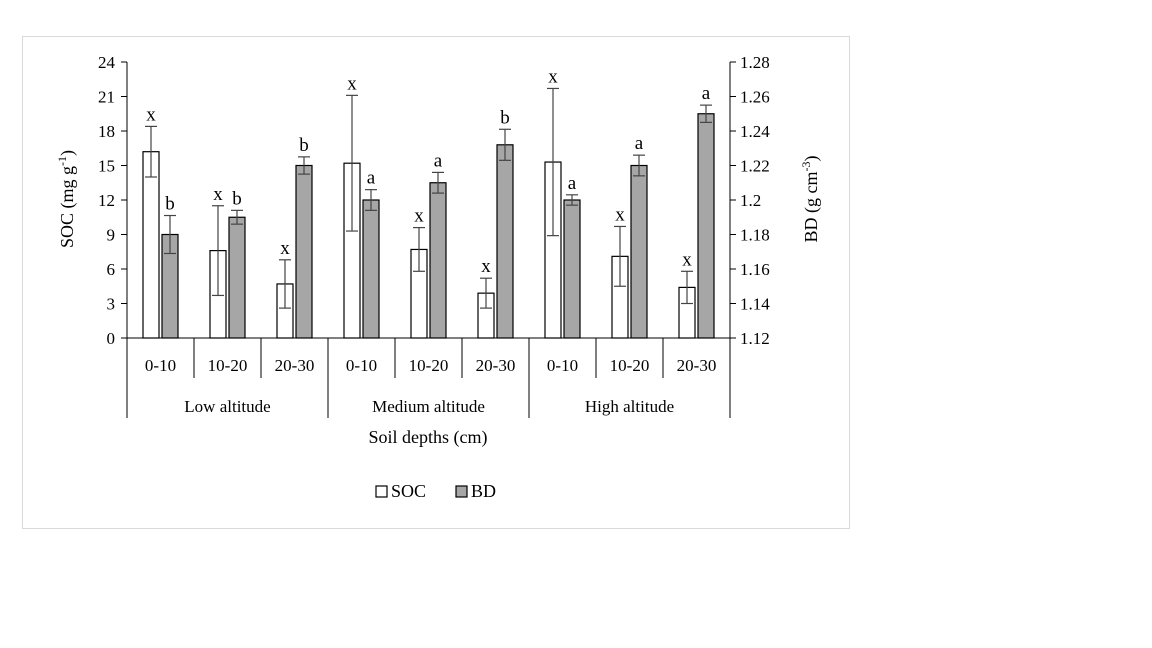 The height and width of the screenshot is (648, 1152). Describe the element at coordinates (755, 131) in the screenshot. I see `y-right-tick-label: 1.24` at that location.